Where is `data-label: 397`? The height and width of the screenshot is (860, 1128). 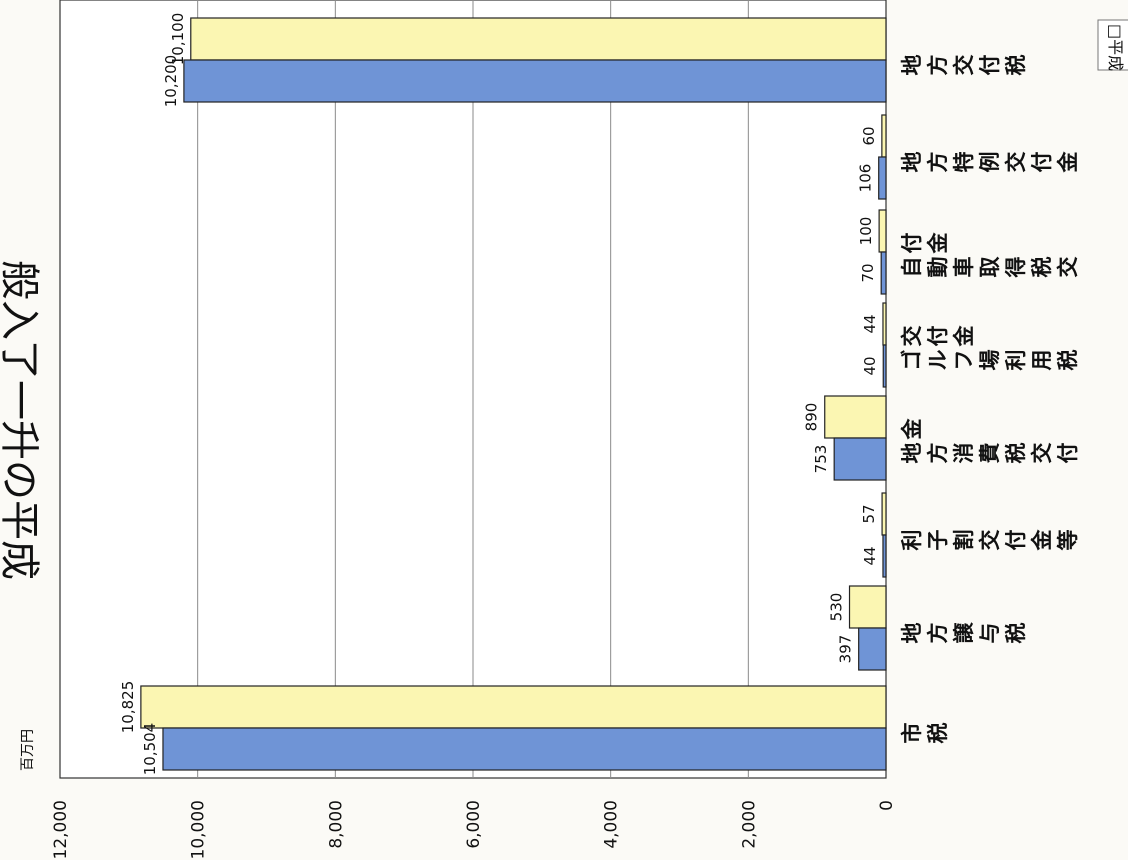
data-label: 397 is located at coordinates (846, 649).